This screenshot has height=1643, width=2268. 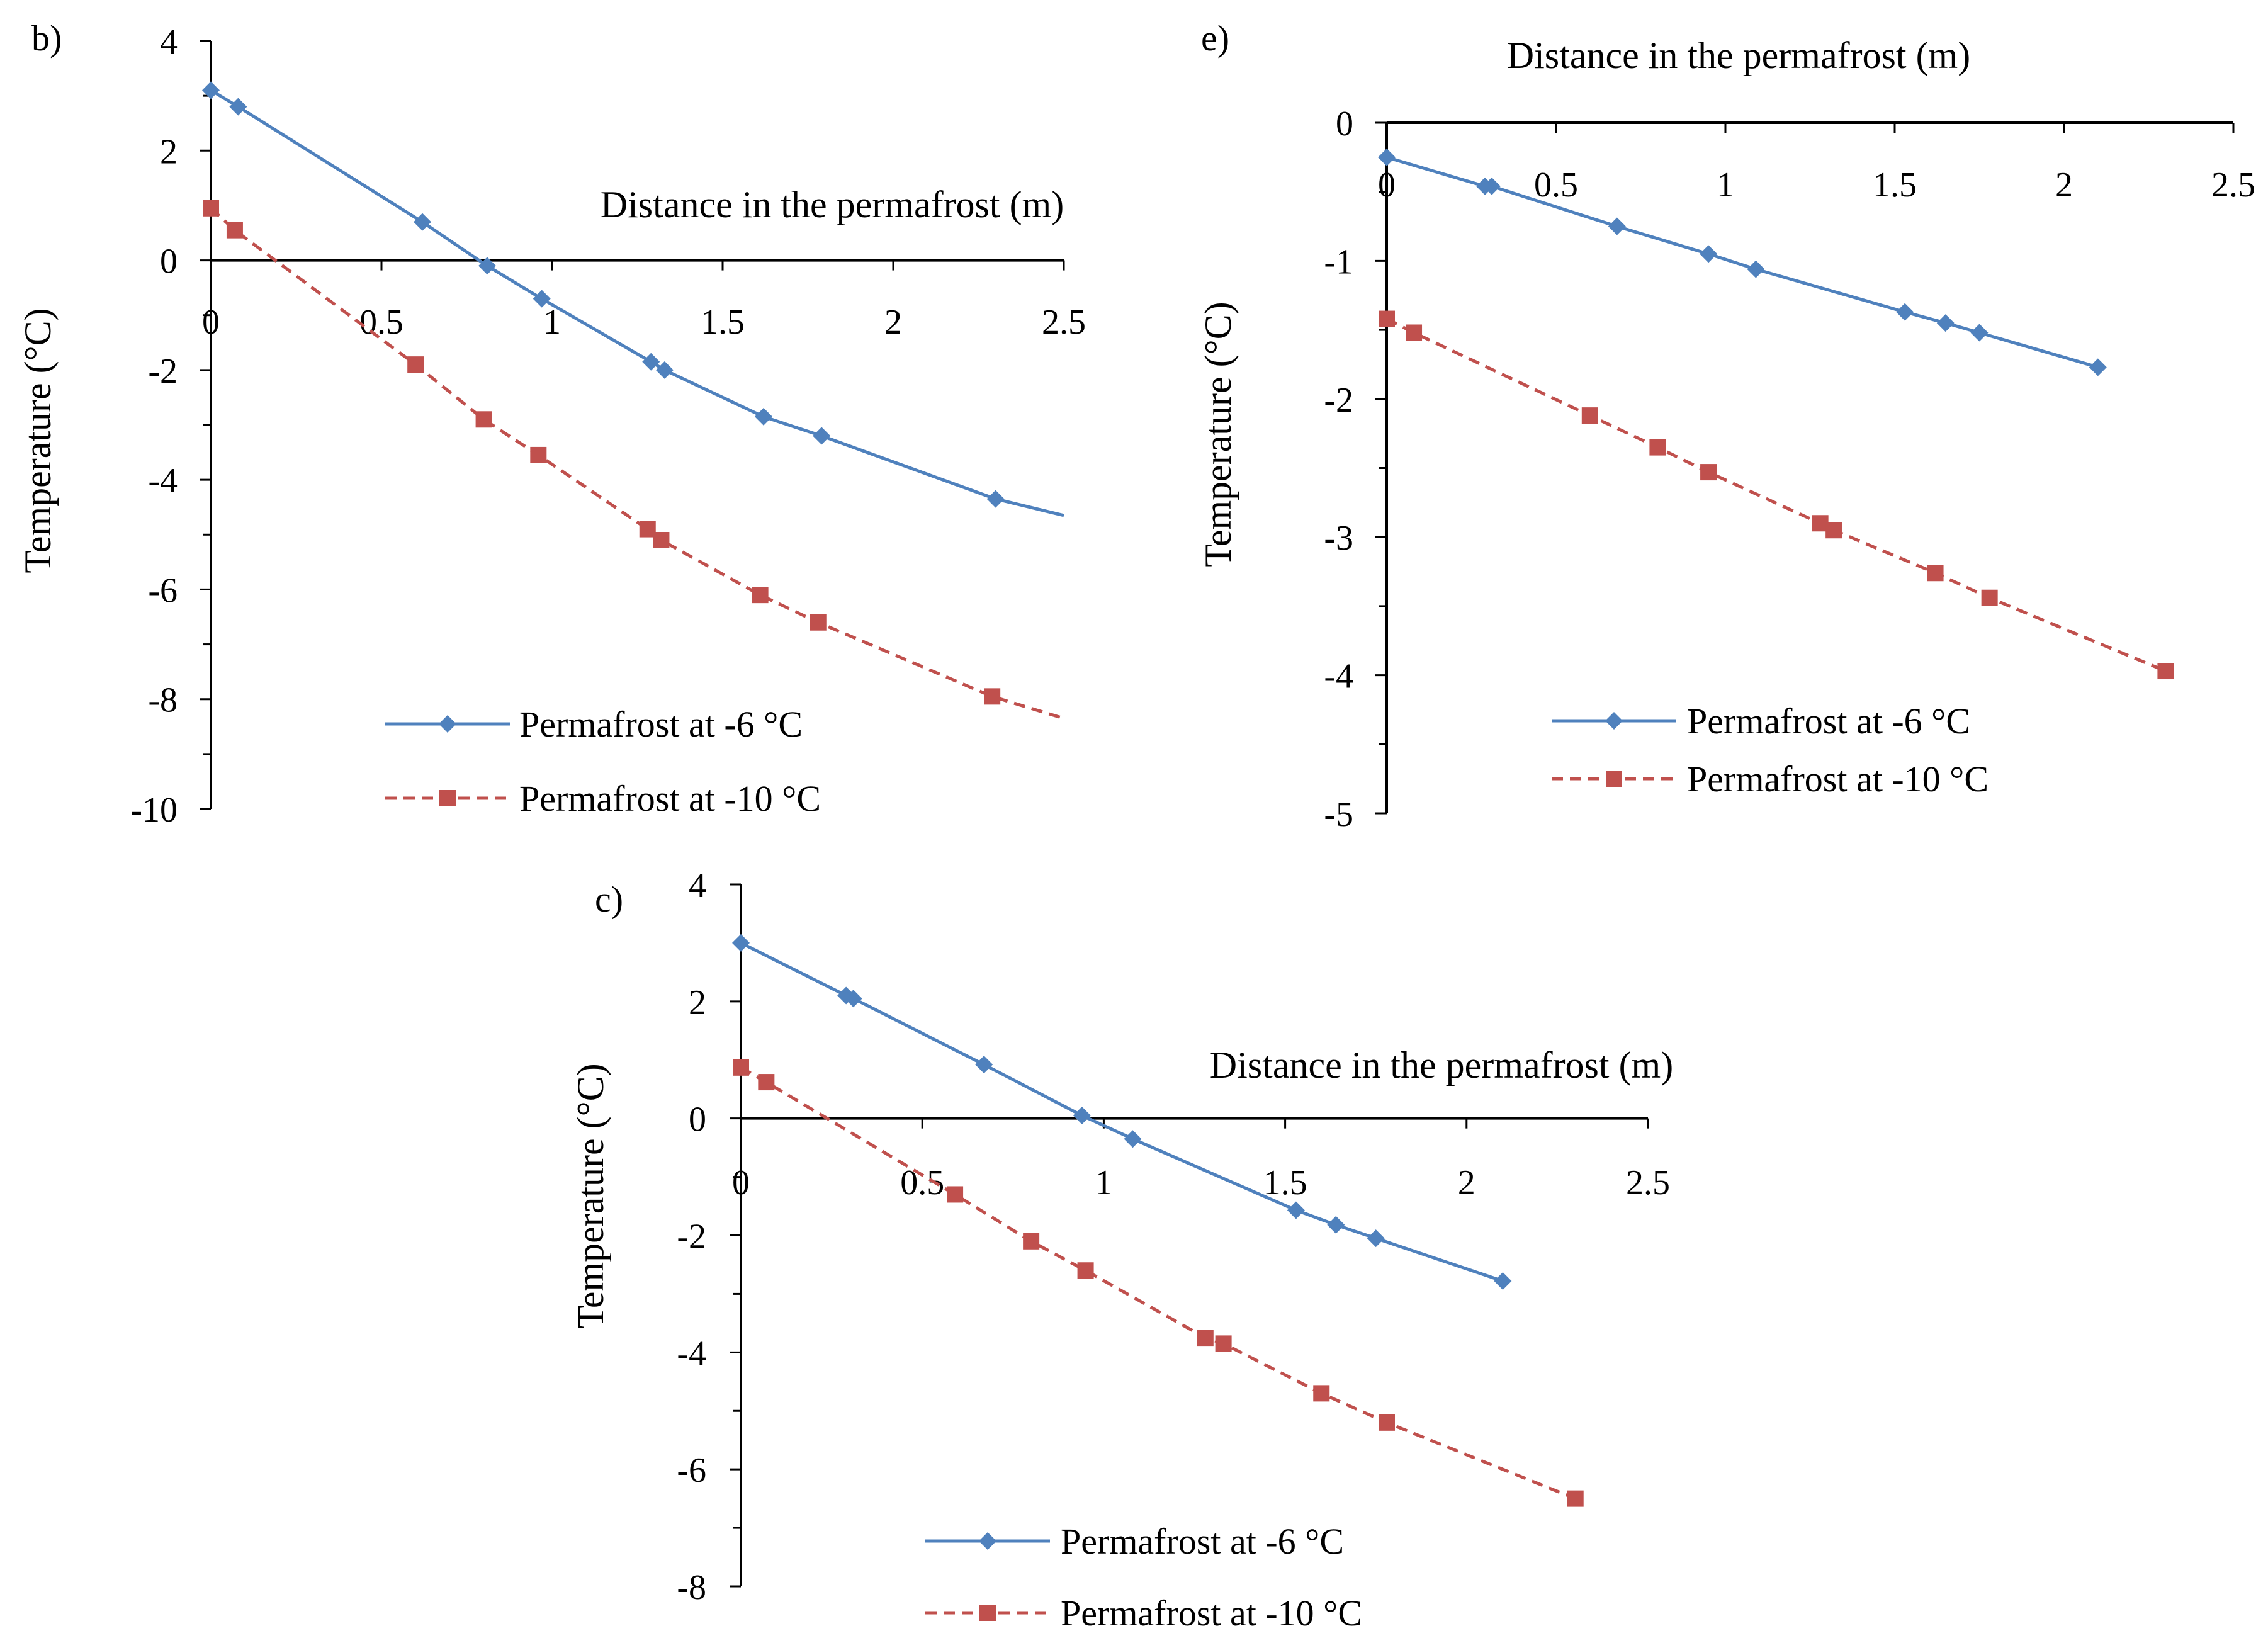 I want to click on panel-label: b), so click(x=46, y=39).